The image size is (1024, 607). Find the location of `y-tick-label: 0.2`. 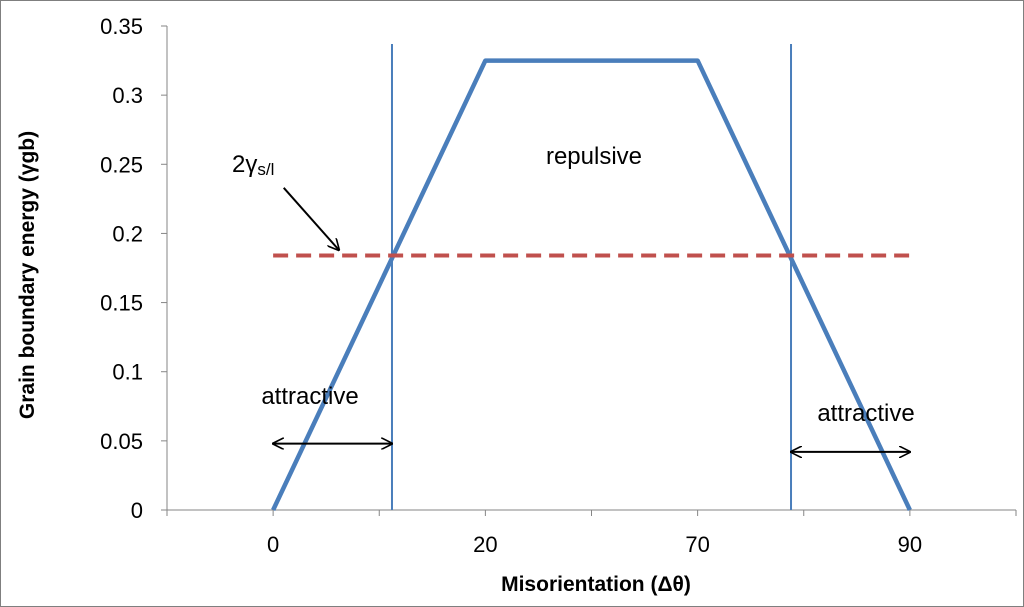

y-tick-label: 0.2 is located at coordinates (127, 233).